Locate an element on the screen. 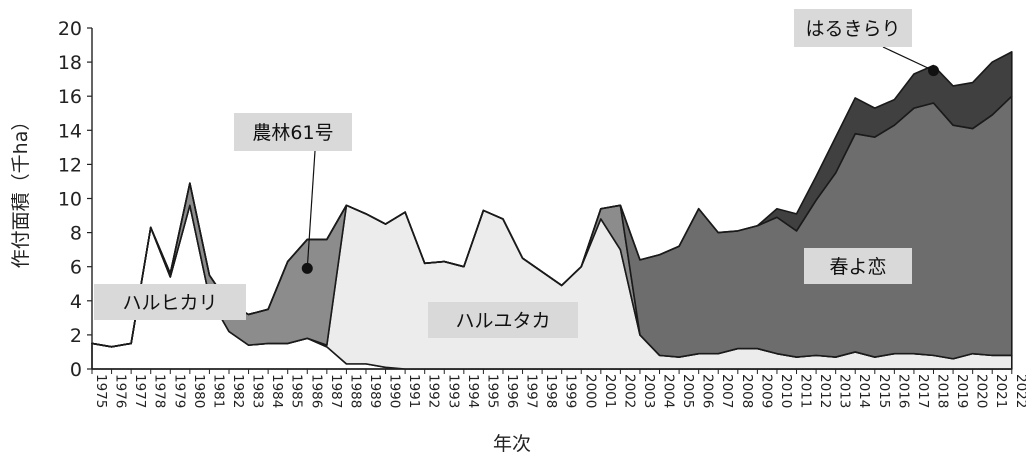 This screenshot has height=461, width=1026. x-tick-label: 1981 is located at coordinates (218, 391).